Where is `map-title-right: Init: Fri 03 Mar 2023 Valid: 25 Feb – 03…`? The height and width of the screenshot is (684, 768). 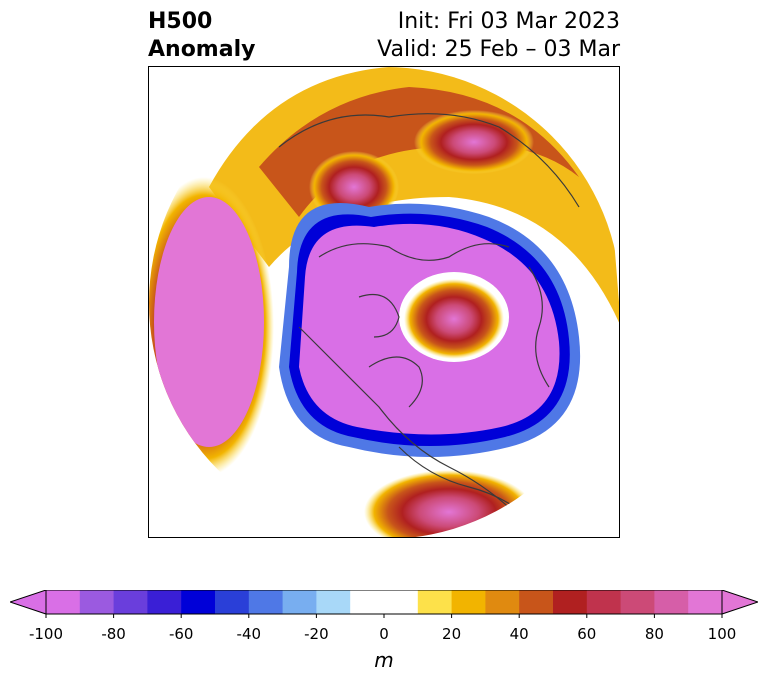 map-title-right: Init: Fri 03 Mar 2023 Valid: 25 Feb – 03… is located at coordinates (498, 36).